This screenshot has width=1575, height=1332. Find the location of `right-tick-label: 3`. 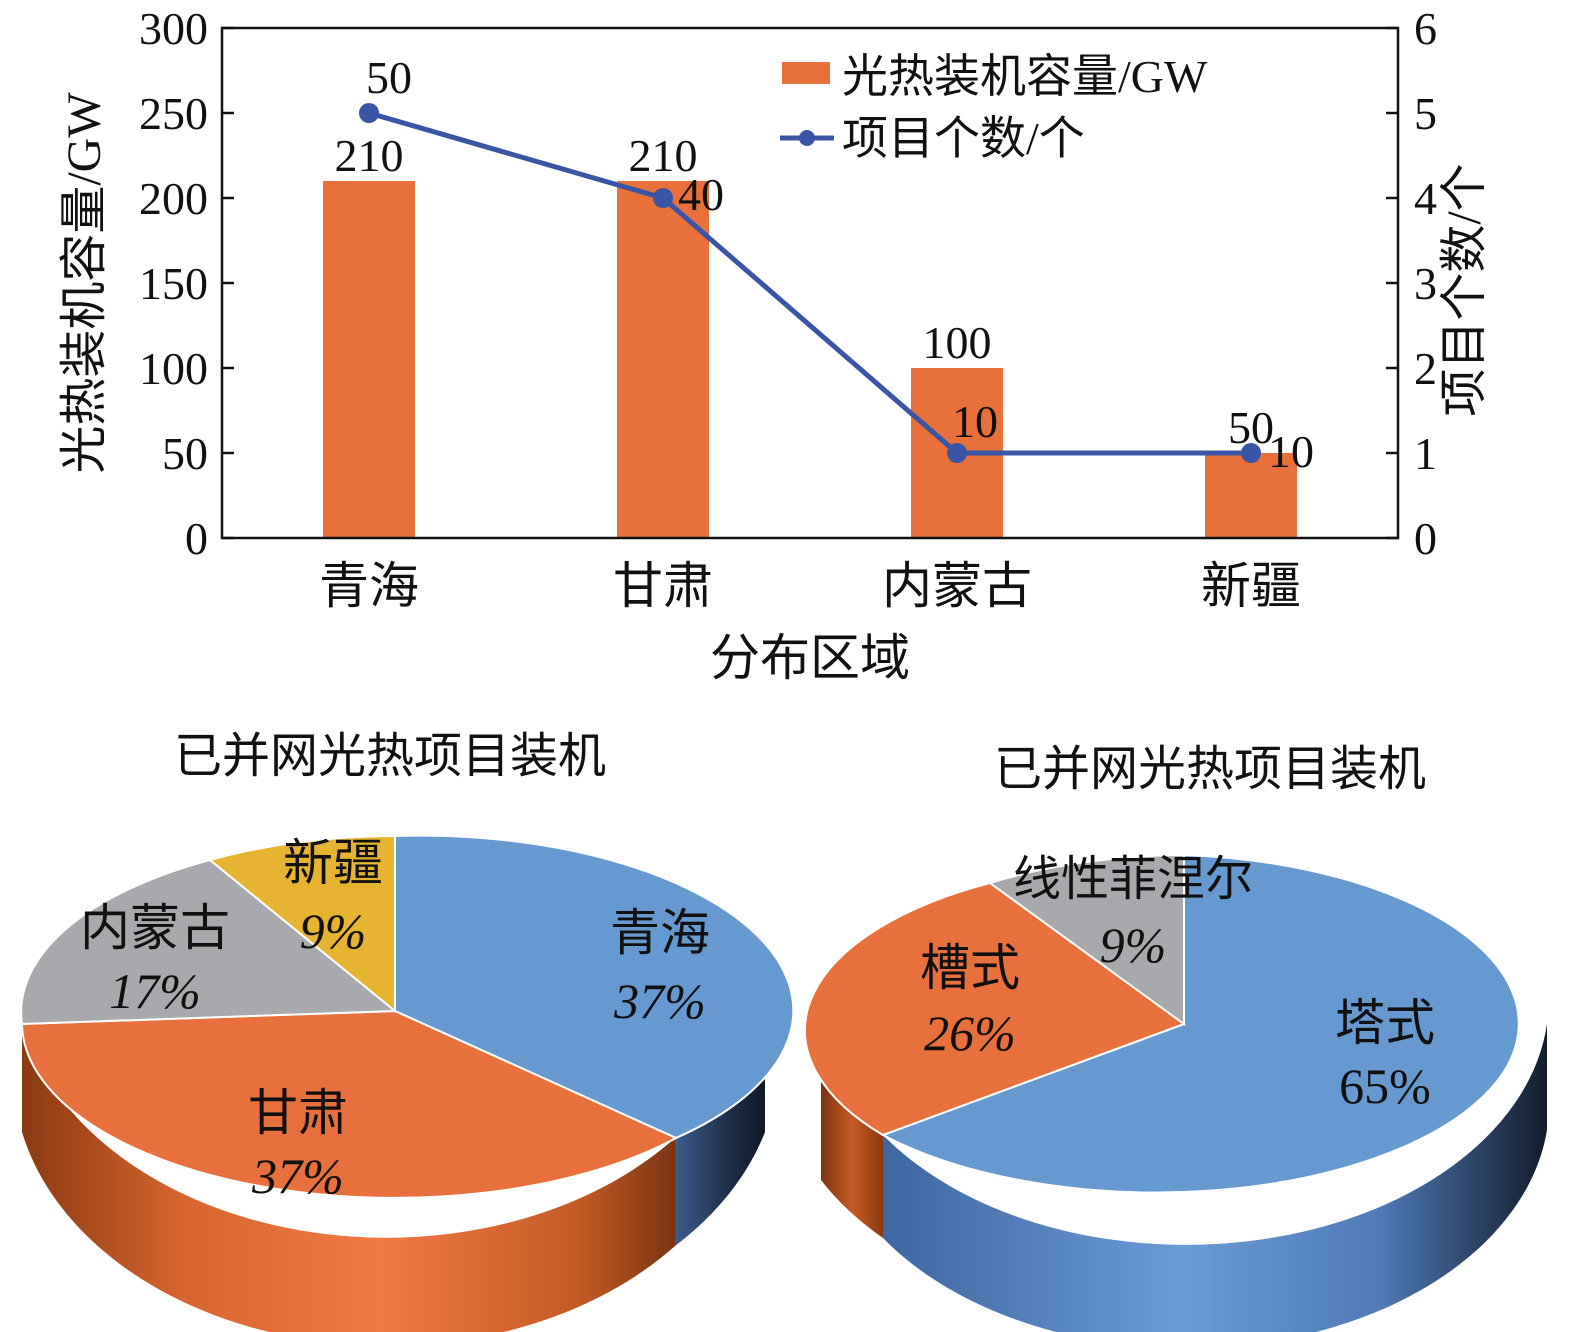

right-tick-label: 3 is located at coordinates (1425, 283).